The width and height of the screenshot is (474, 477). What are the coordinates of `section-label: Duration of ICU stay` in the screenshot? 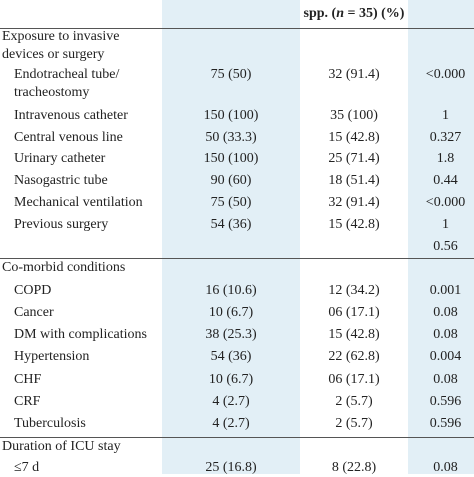 It's located at (61, 446).